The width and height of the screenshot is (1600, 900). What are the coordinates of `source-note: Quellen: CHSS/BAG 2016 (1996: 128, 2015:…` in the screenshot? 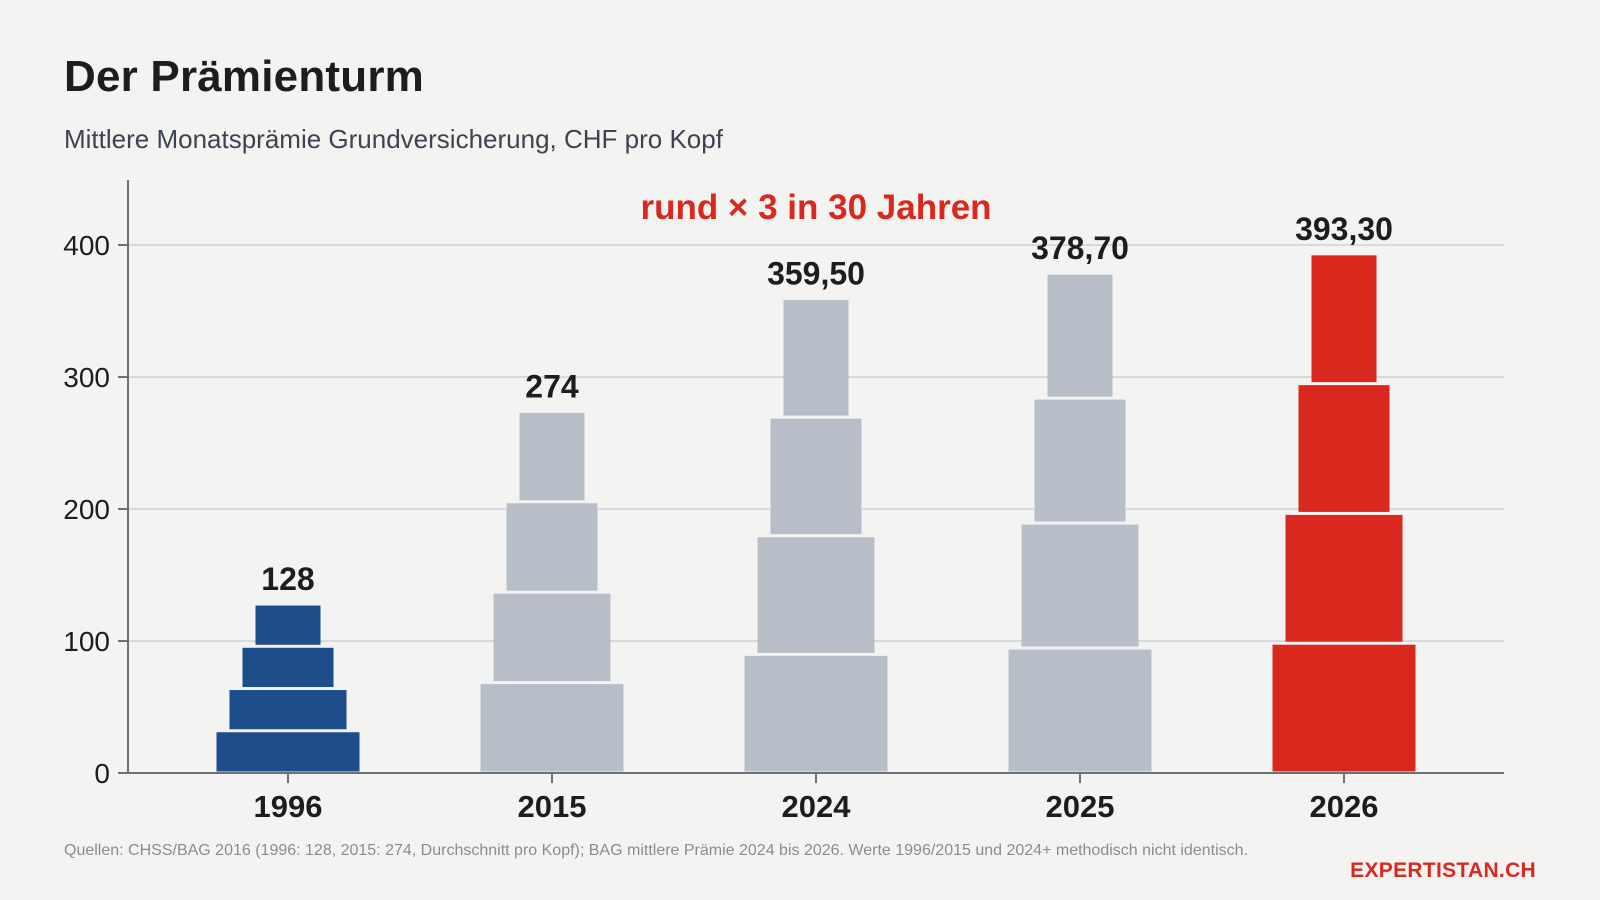 It's located at (656, 850).